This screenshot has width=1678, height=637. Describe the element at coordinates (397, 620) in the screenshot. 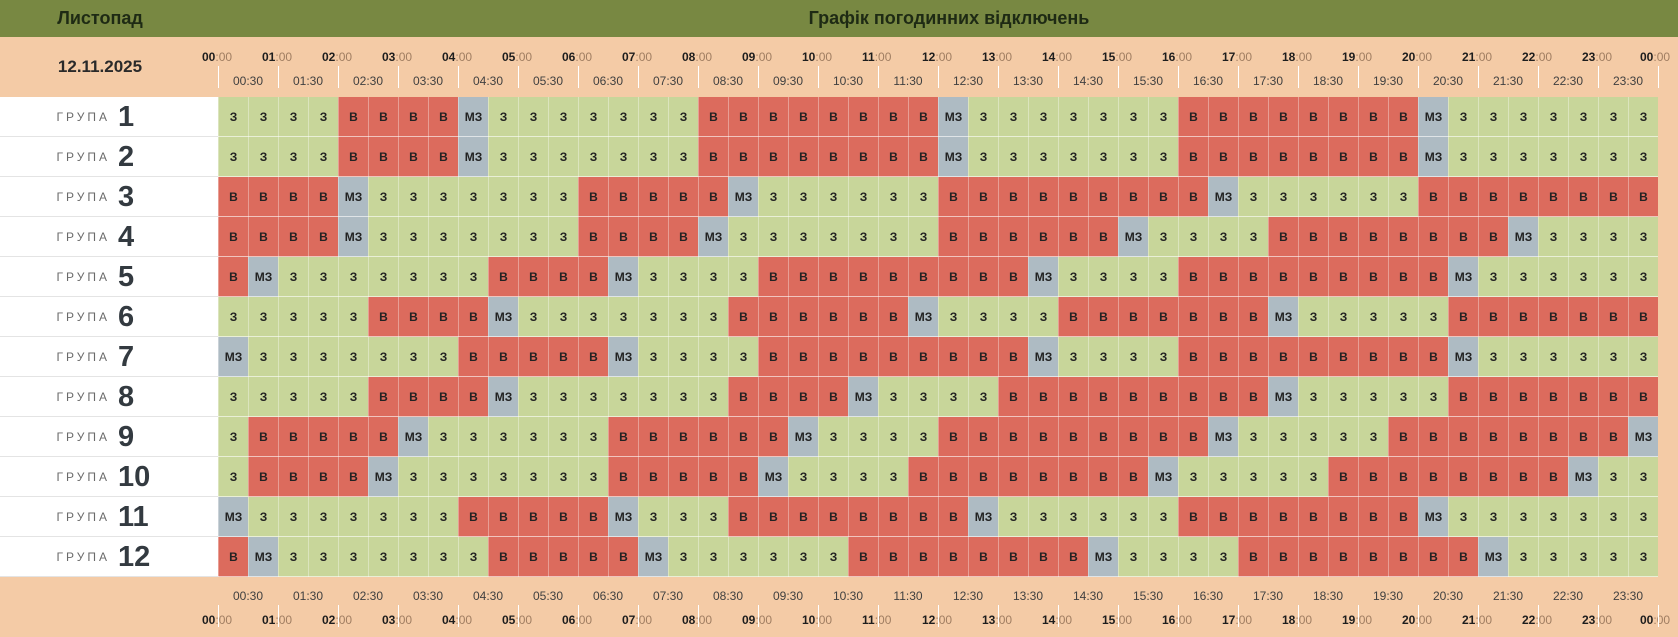

I see `hour-label: 03:00` at that location.